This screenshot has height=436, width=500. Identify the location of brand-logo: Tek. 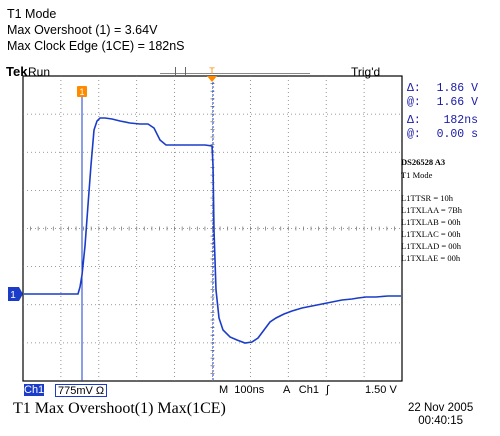
(17, 71).